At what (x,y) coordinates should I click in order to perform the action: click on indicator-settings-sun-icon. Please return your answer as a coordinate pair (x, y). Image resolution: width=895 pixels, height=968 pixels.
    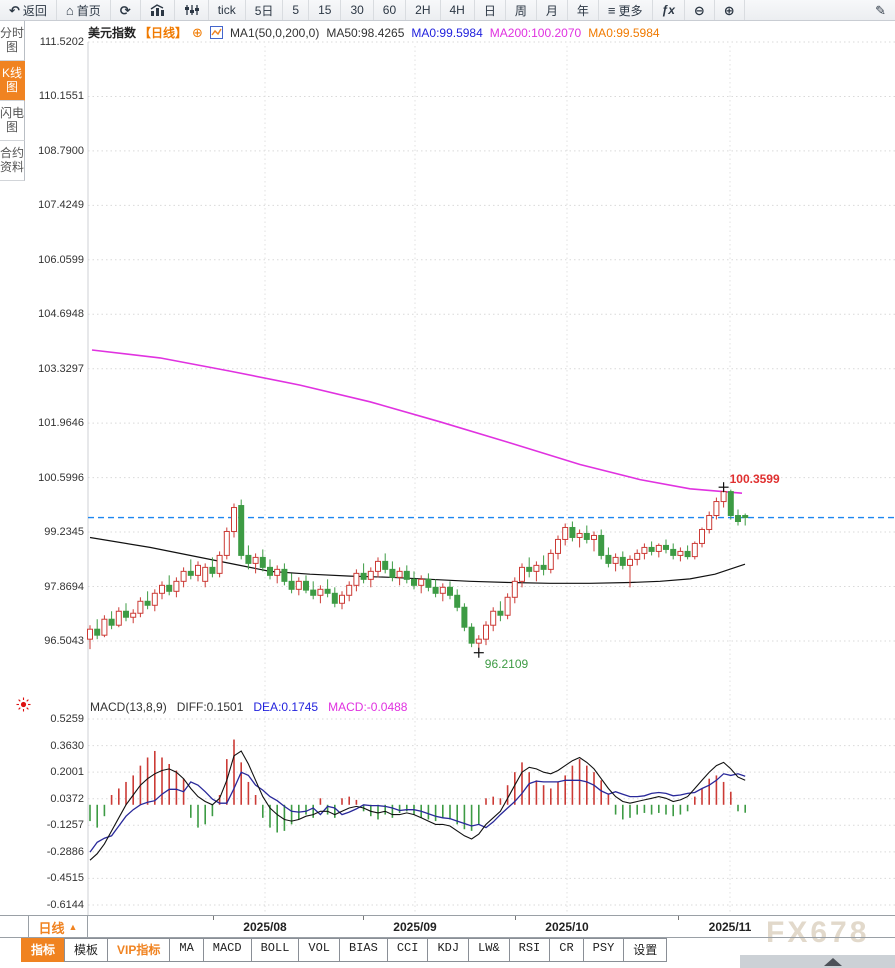
    Looking at the image, I should click on (23, 707).